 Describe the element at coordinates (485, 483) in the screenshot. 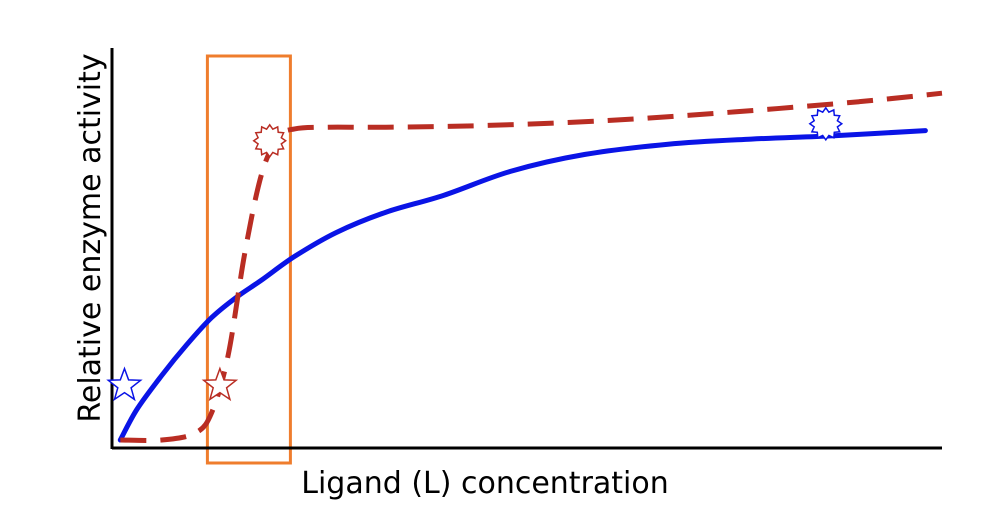

I see `x-axis-label: Ligand (L) concentration` at that location.